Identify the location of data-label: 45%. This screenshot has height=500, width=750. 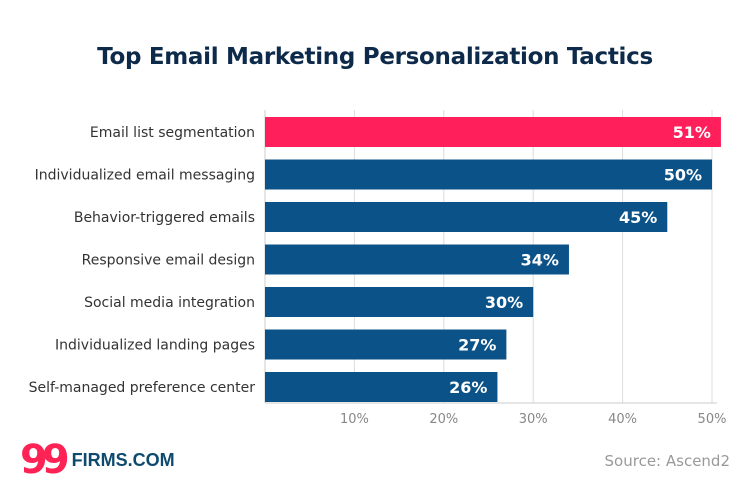
(638, 217).